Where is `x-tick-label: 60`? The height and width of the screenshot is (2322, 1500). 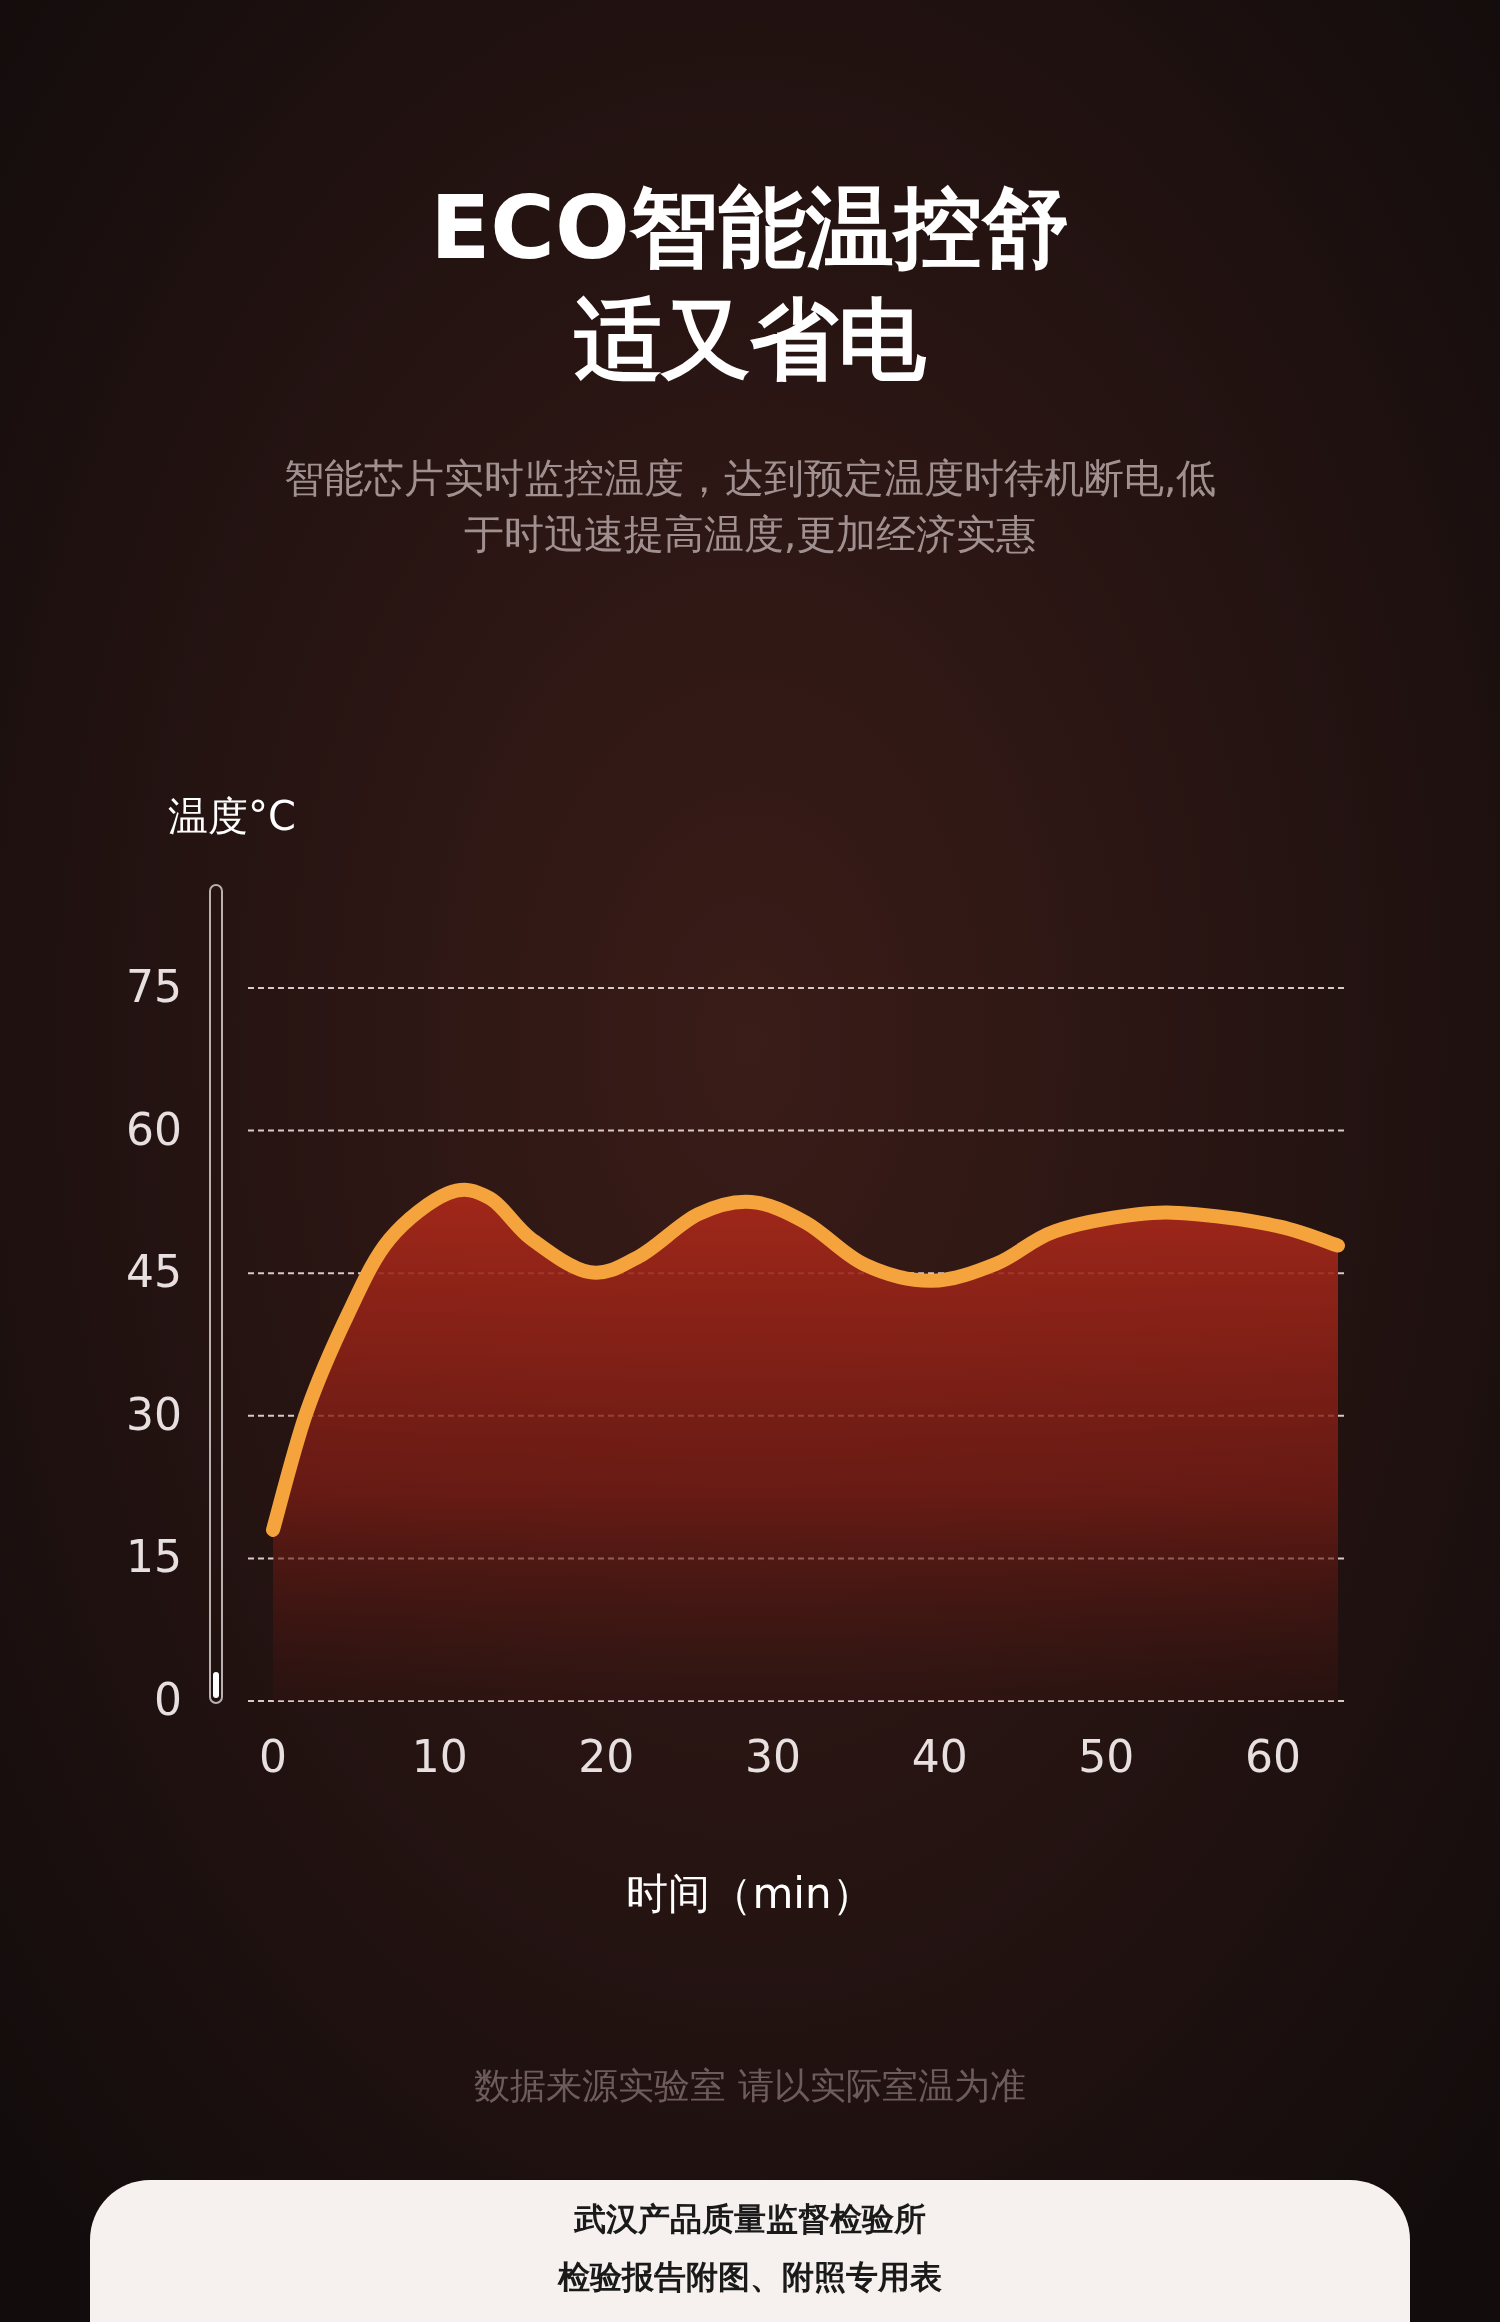 x-tick-label: 60 is located at coordinates (1273, 1756).